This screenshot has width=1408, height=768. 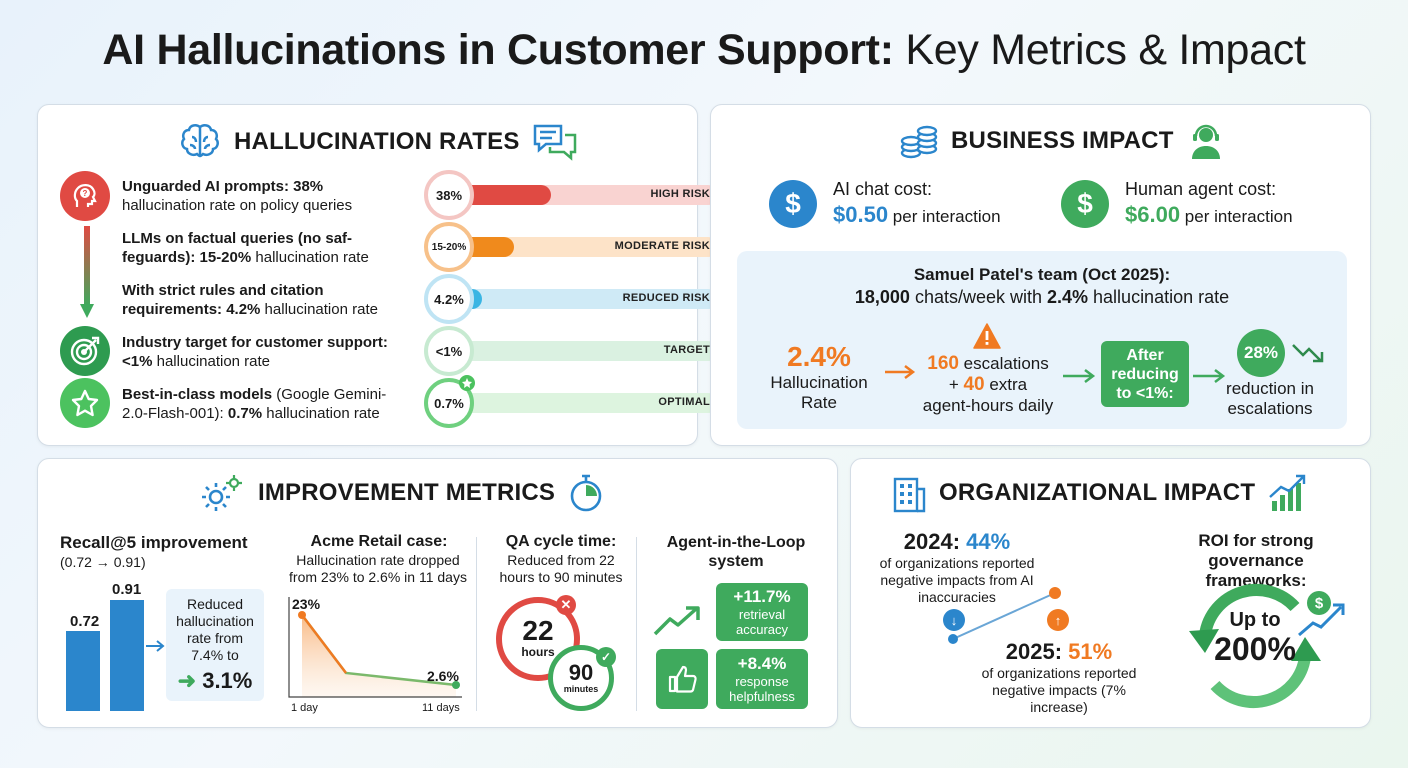 I want to click on reduction-value: 28%, so click(x=1261, y=352).